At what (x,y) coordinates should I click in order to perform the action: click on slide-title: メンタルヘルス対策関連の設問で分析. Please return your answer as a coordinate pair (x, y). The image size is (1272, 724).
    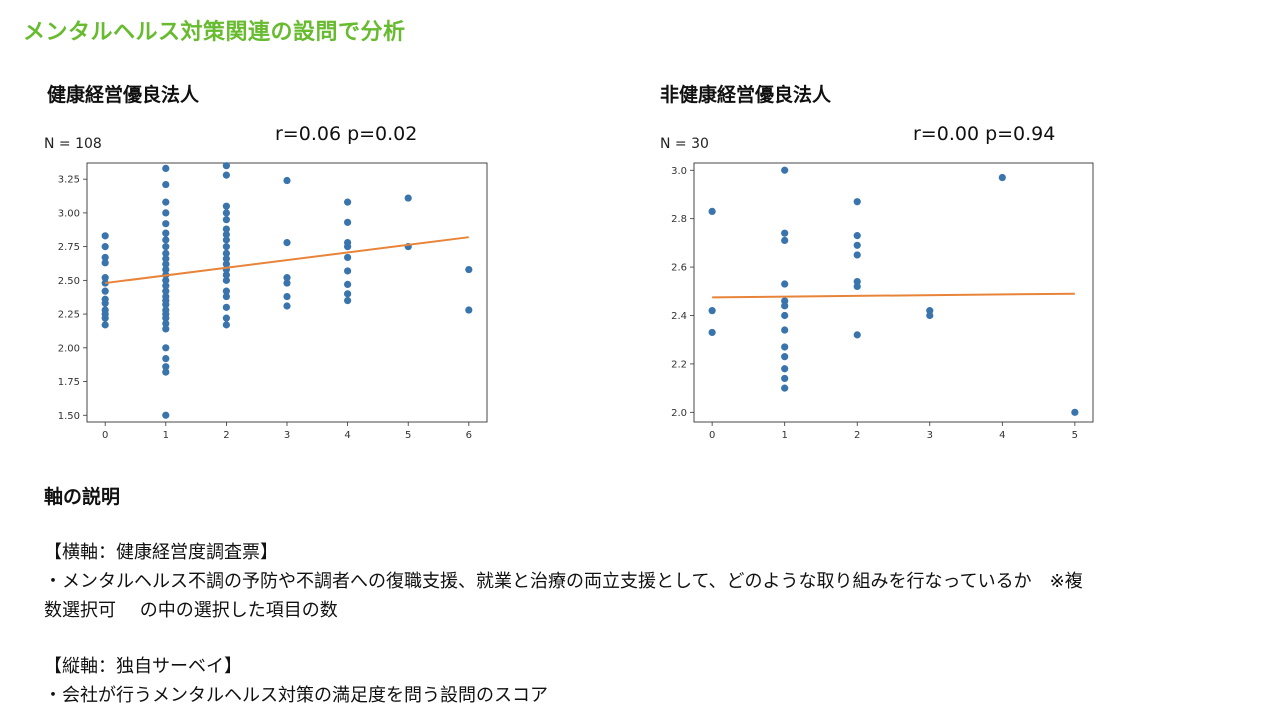
    Looking at the image, I should click on (214, 32).